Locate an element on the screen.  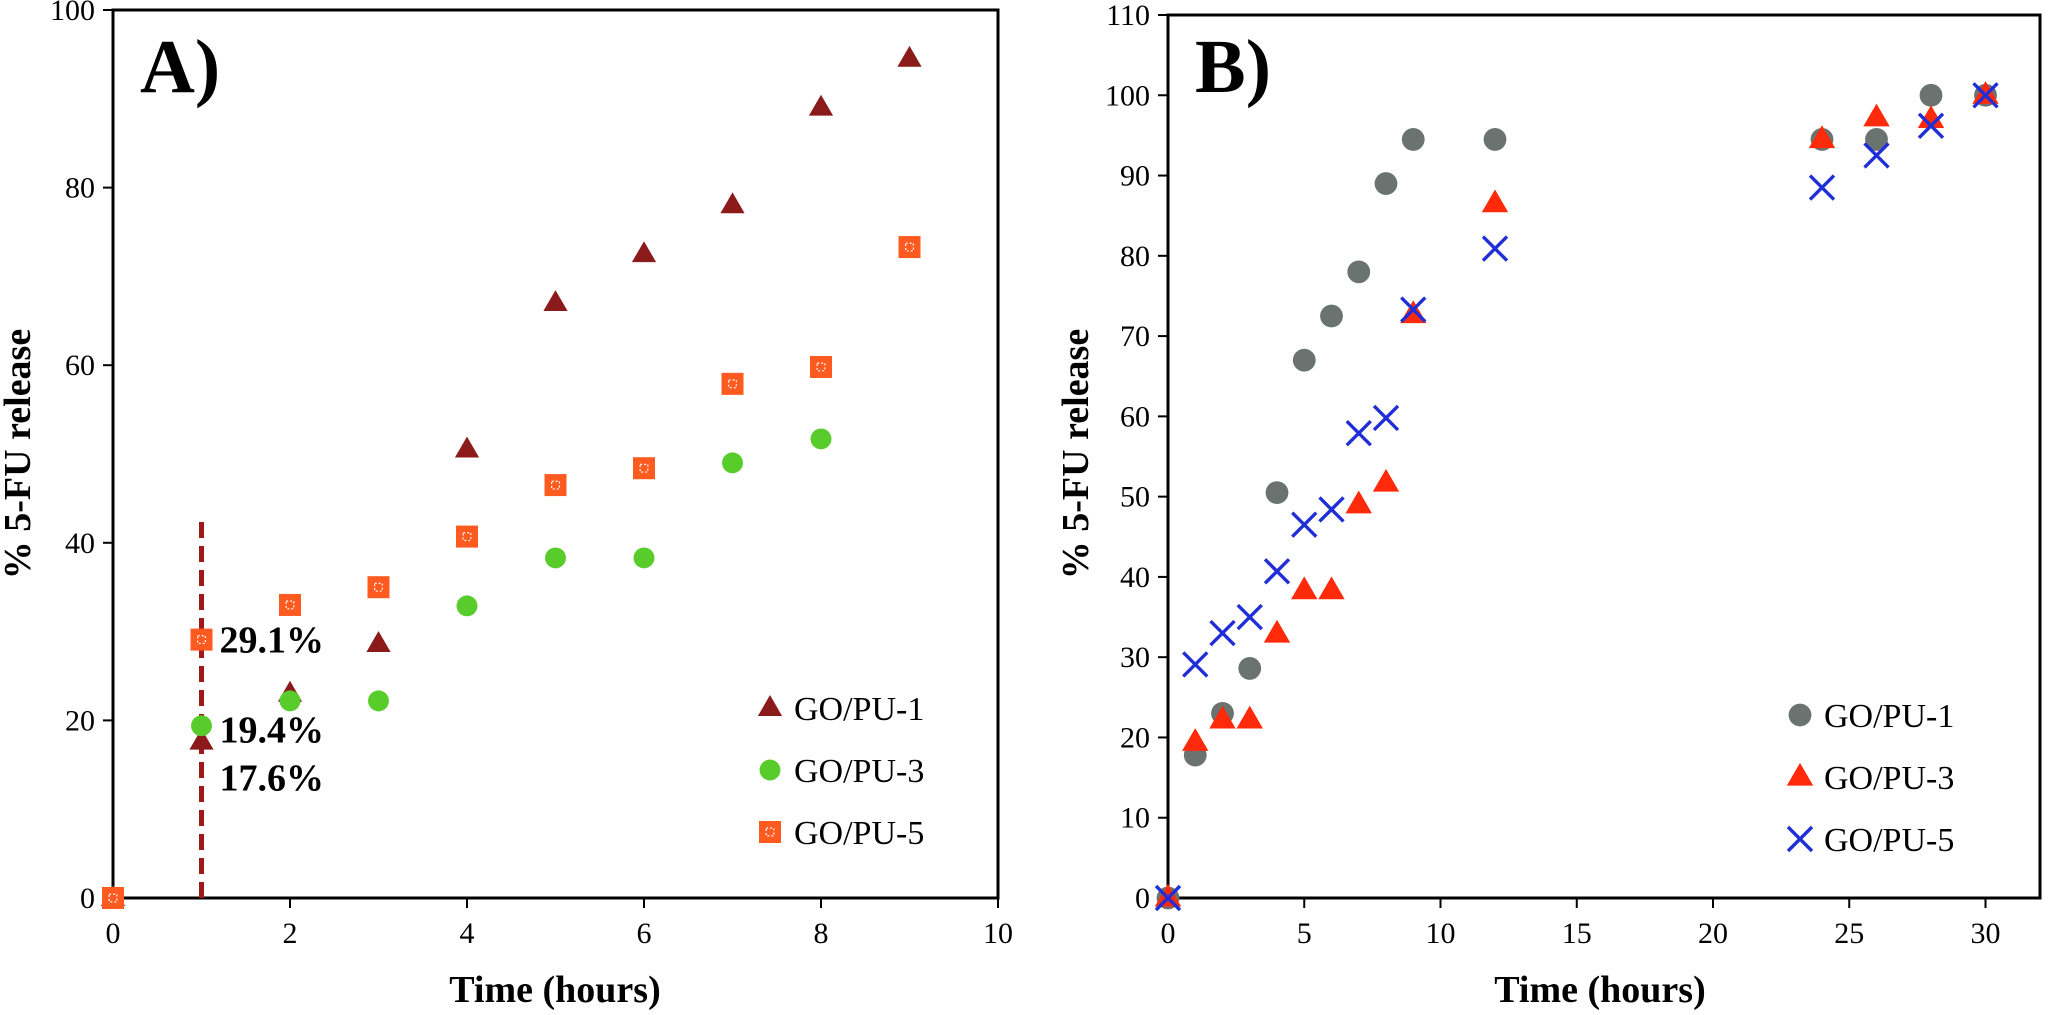
y-tick-label: 110 is located at coordinates (1128, 16).